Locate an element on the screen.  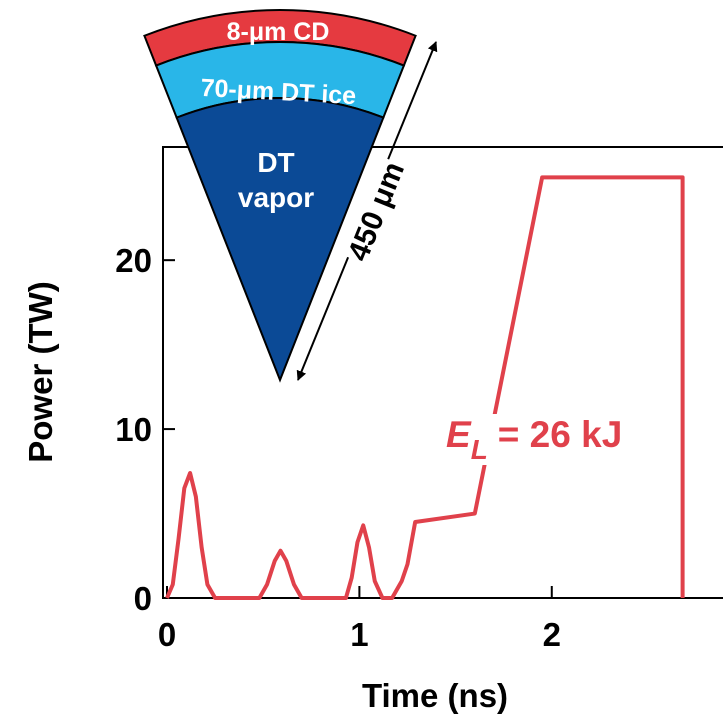
y-tick-label: 20 is located at coordinates (133, 260).